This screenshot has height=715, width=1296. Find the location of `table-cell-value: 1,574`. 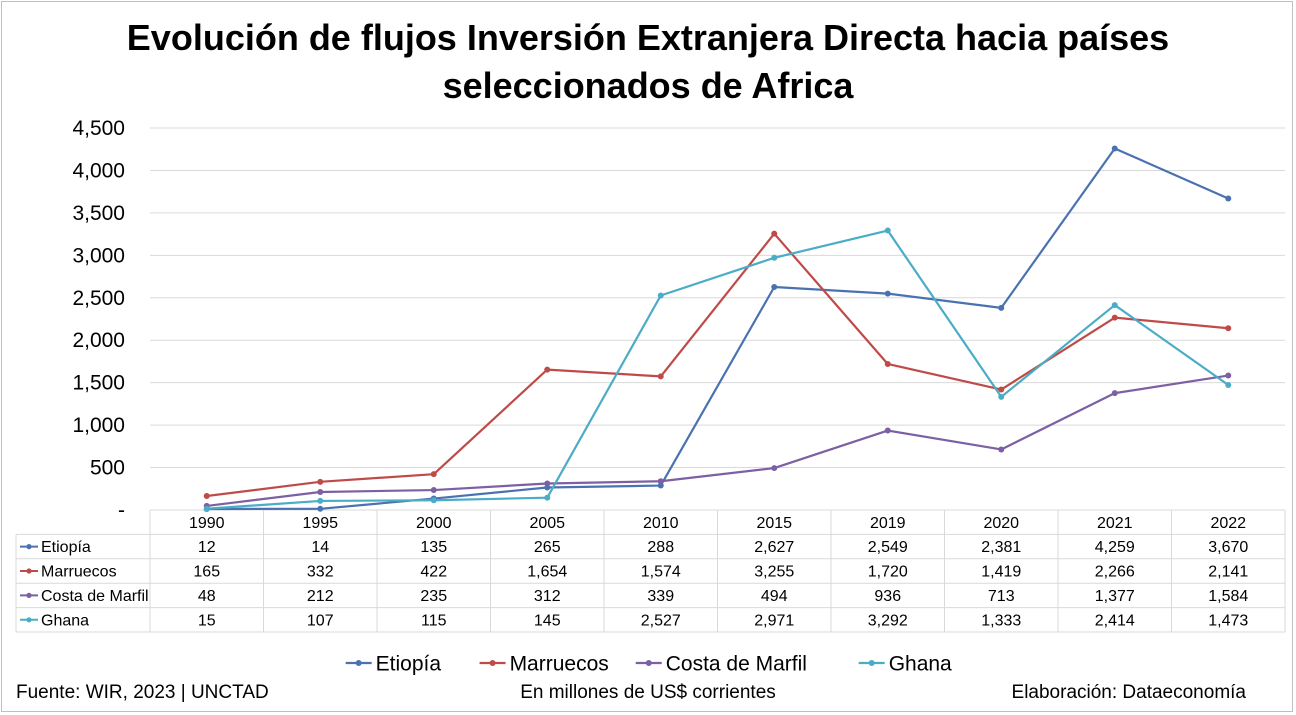

table-cell-value: 1,574 is located at coordinates (661, 572).